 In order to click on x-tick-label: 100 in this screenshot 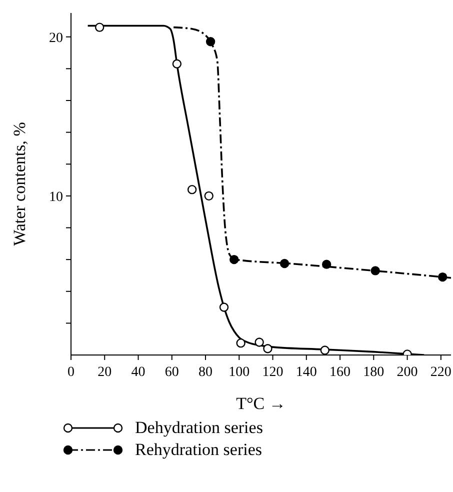, I will do `click(239, 372)`.